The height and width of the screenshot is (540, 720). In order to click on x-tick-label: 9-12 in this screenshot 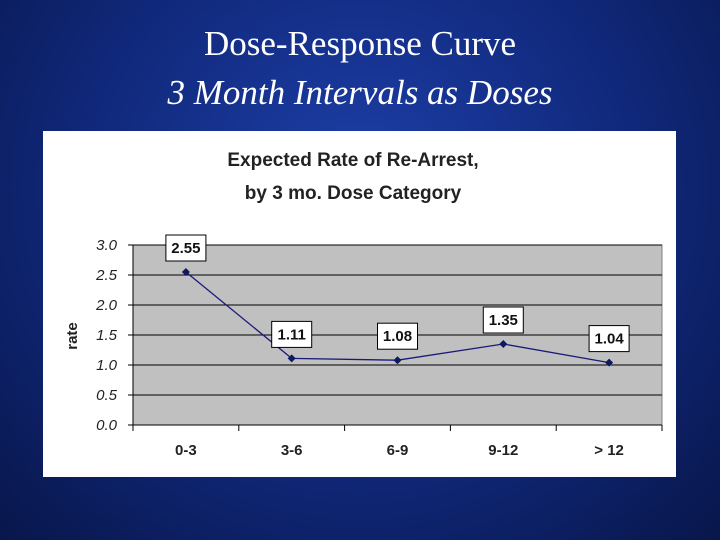, I will do `click(503, 450)`.